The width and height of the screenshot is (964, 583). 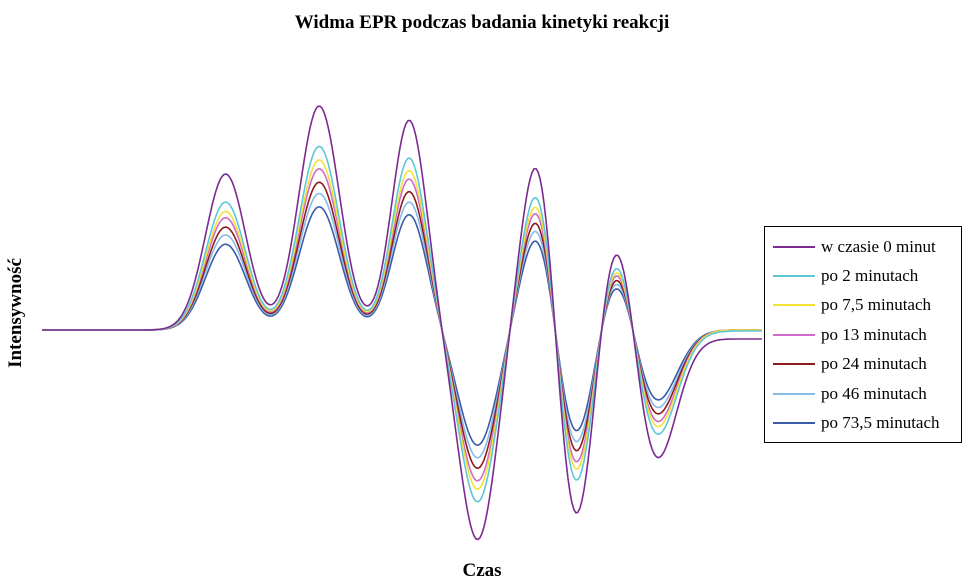 I want to click on legend-label-2: po 7,5 minutach, so click(x=876, y=305).